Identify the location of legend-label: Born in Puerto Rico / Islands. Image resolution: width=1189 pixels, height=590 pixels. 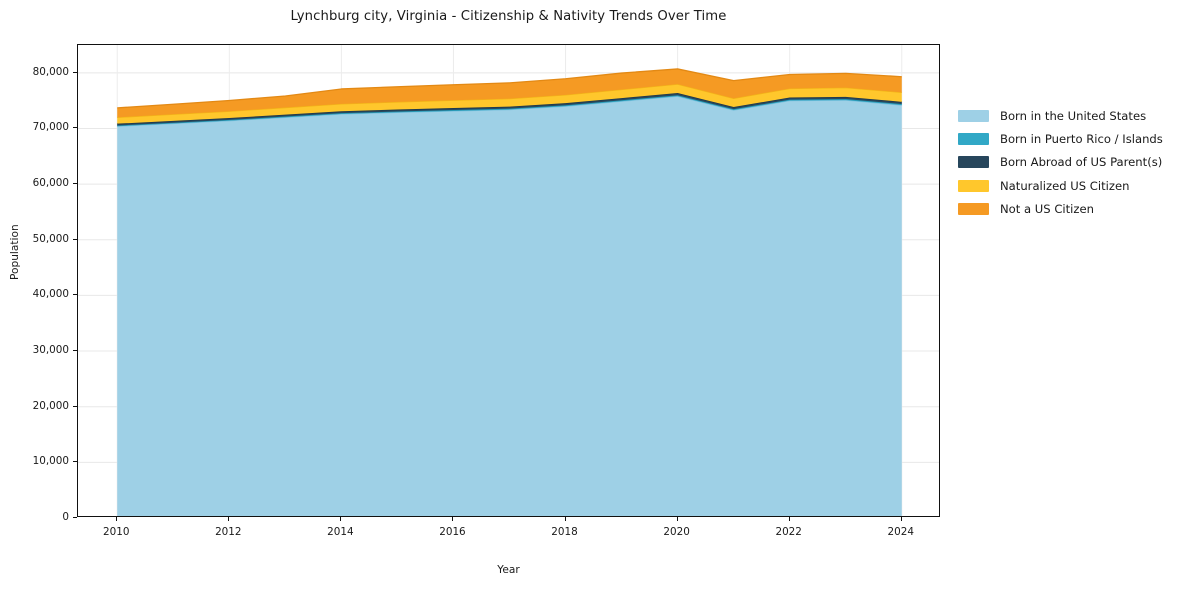
(1081, 139).